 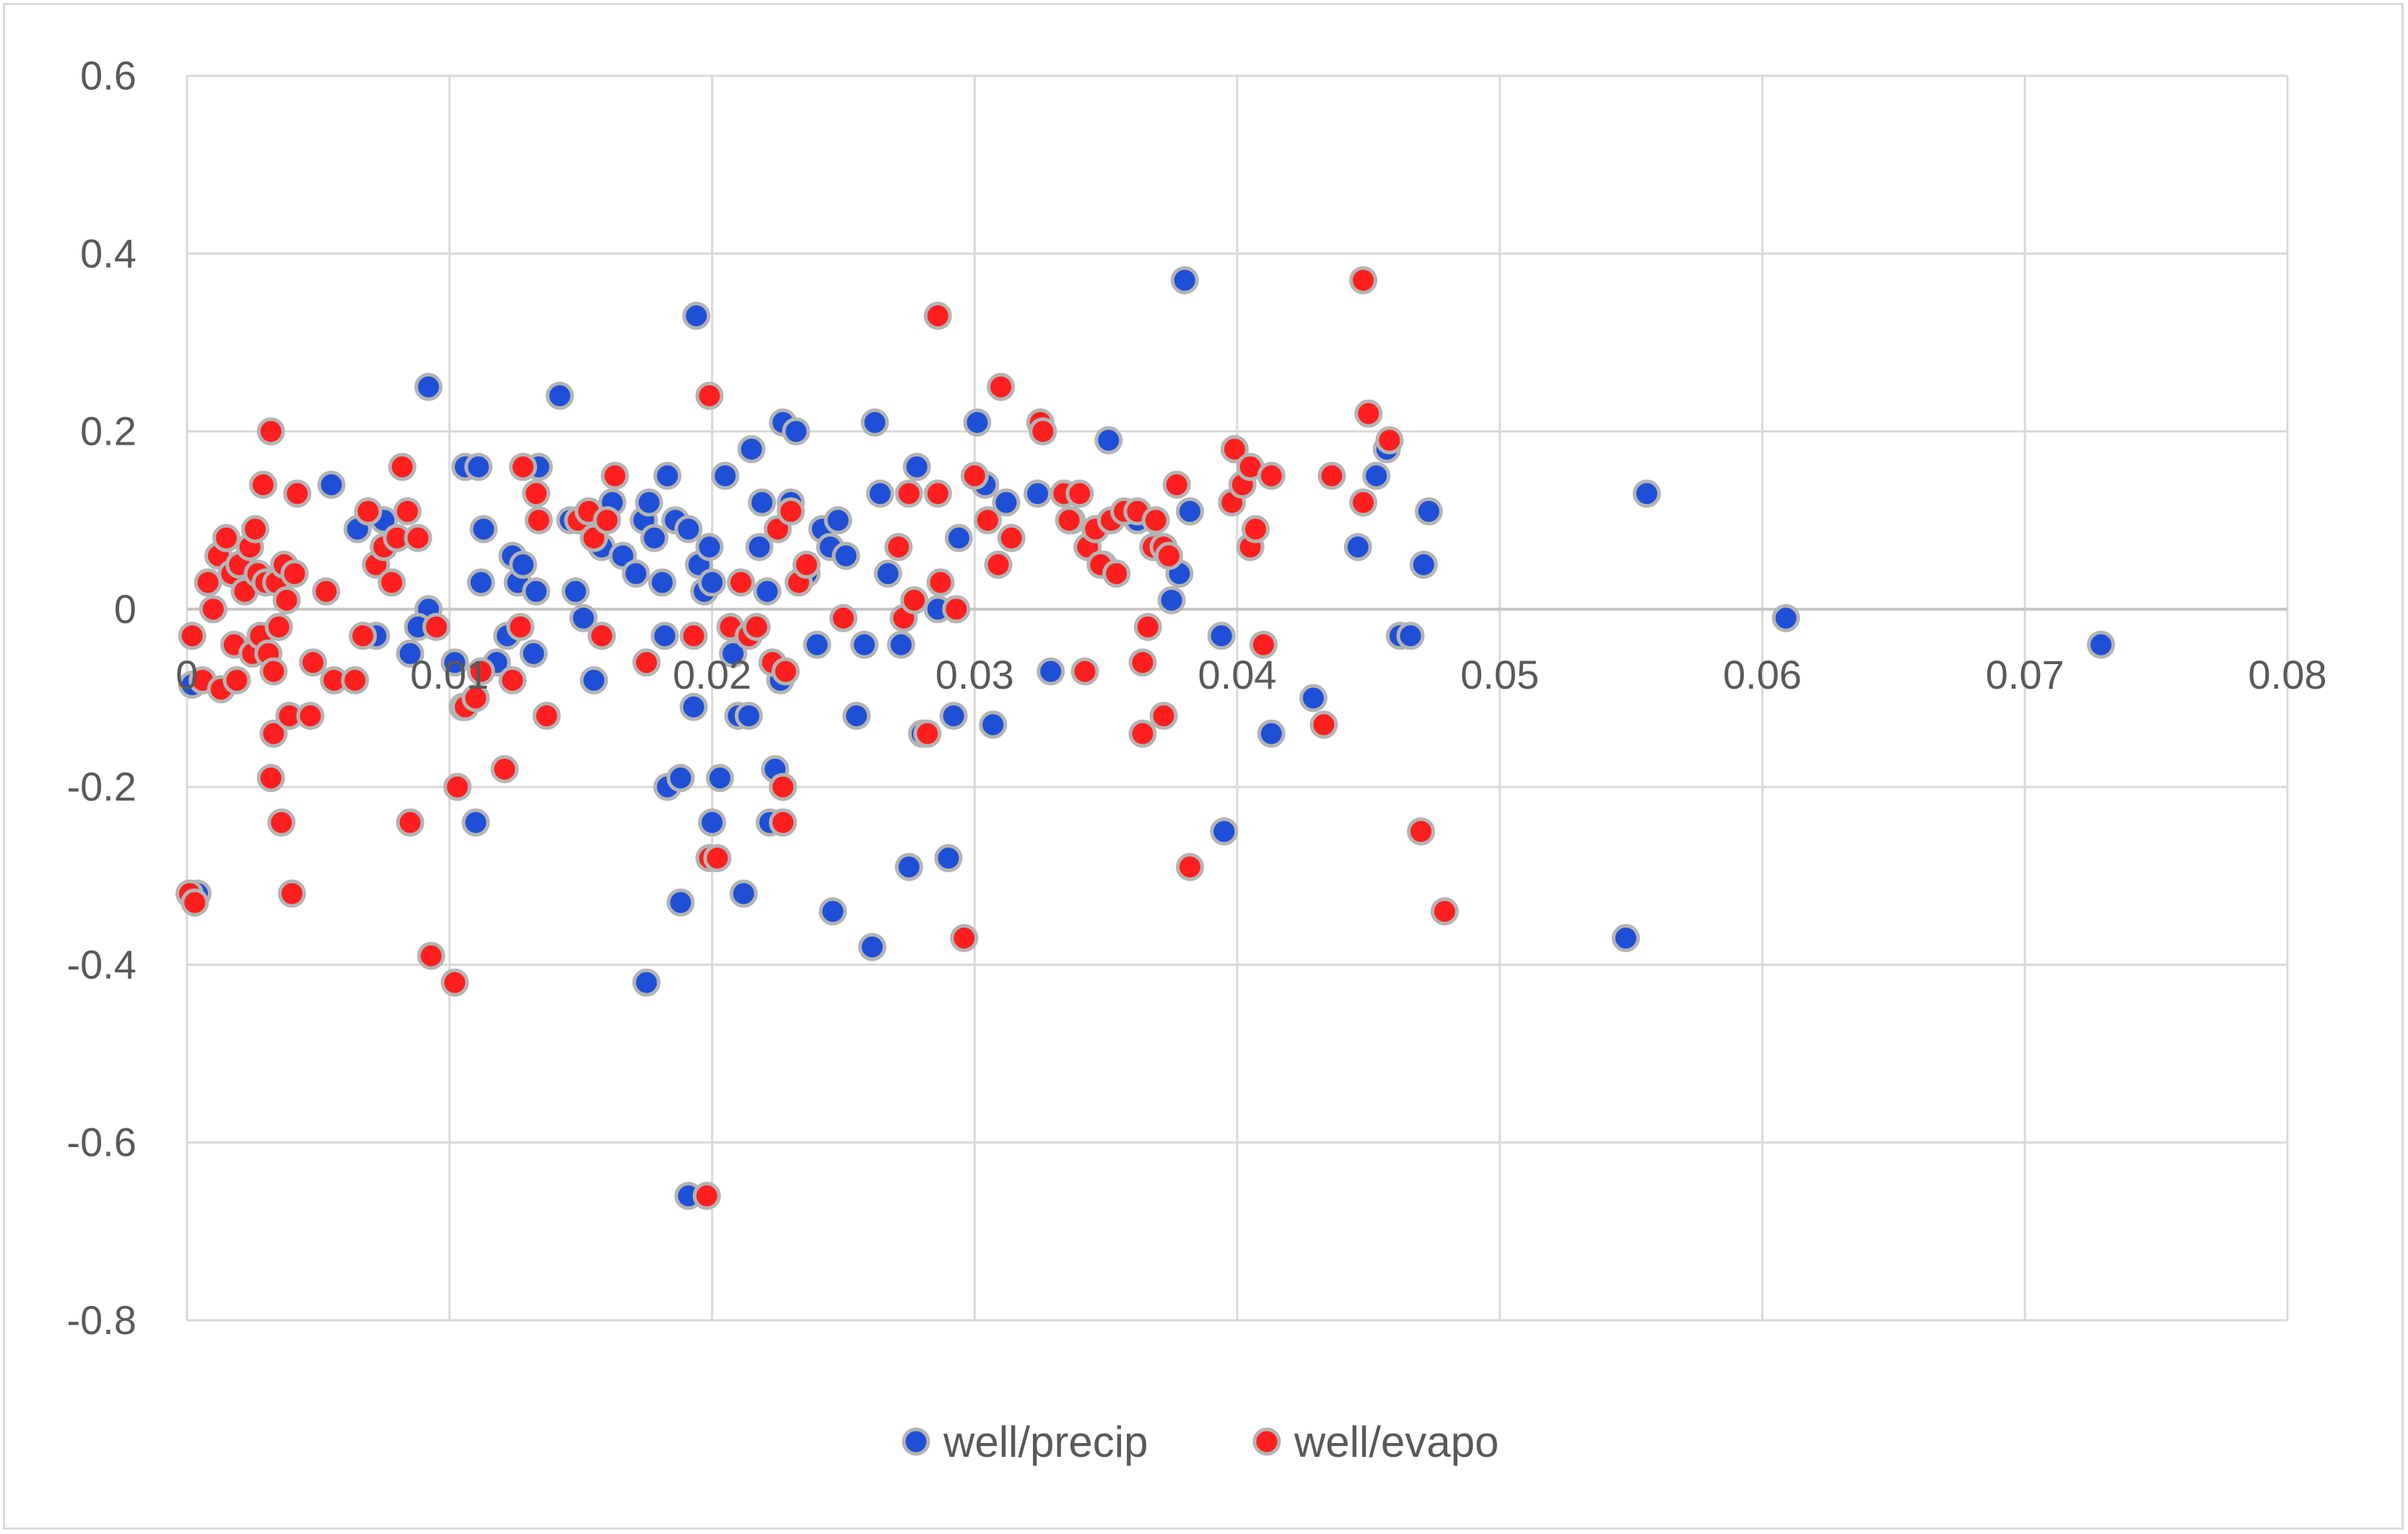 What do you see at coordinates (102, 698) in the screenshot?
I see `y-axis-tick-labels: 0.6 0.4 0.2 0 -0.2 -0.4 -0.6 -0.8` at bounding box center [102, 698].